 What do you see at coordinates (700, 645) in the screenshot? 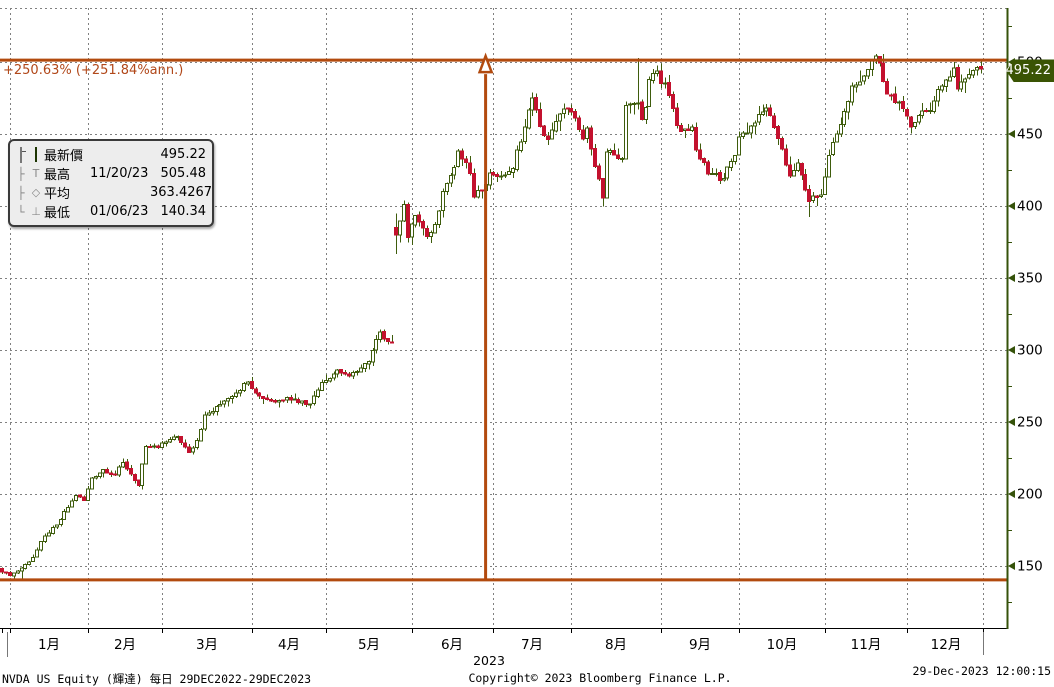
I see `month-label: 9月` at bounding box center [700, 645].